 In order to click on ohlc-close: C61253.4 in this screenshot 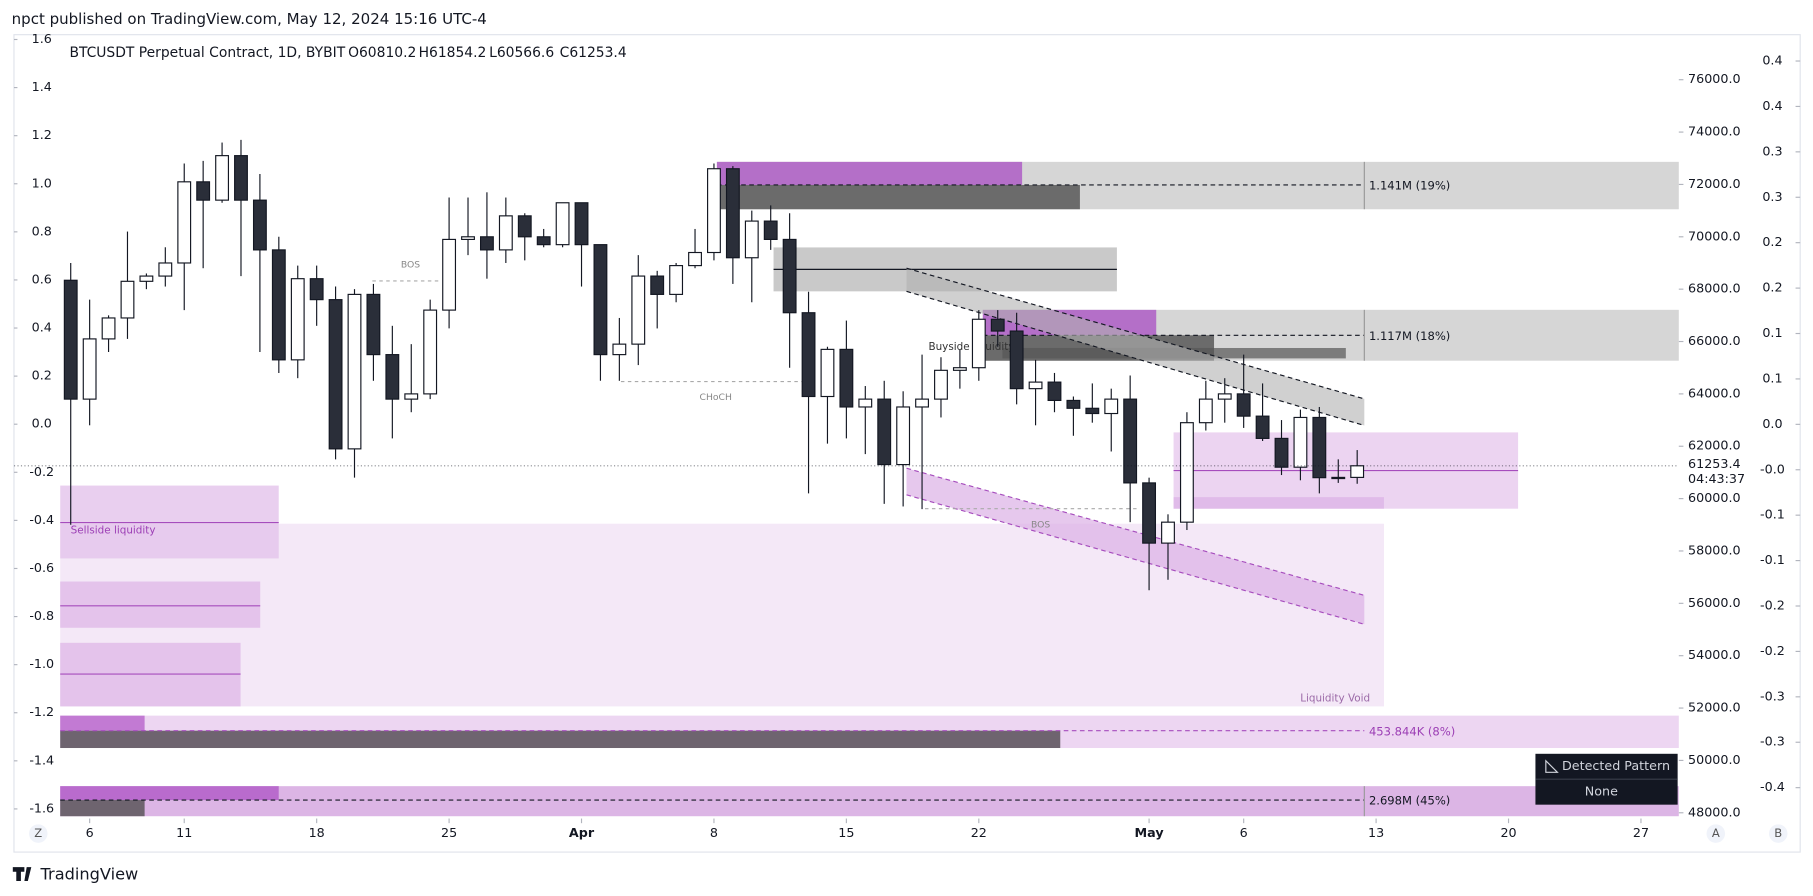, I will do `click(593, 53)`.